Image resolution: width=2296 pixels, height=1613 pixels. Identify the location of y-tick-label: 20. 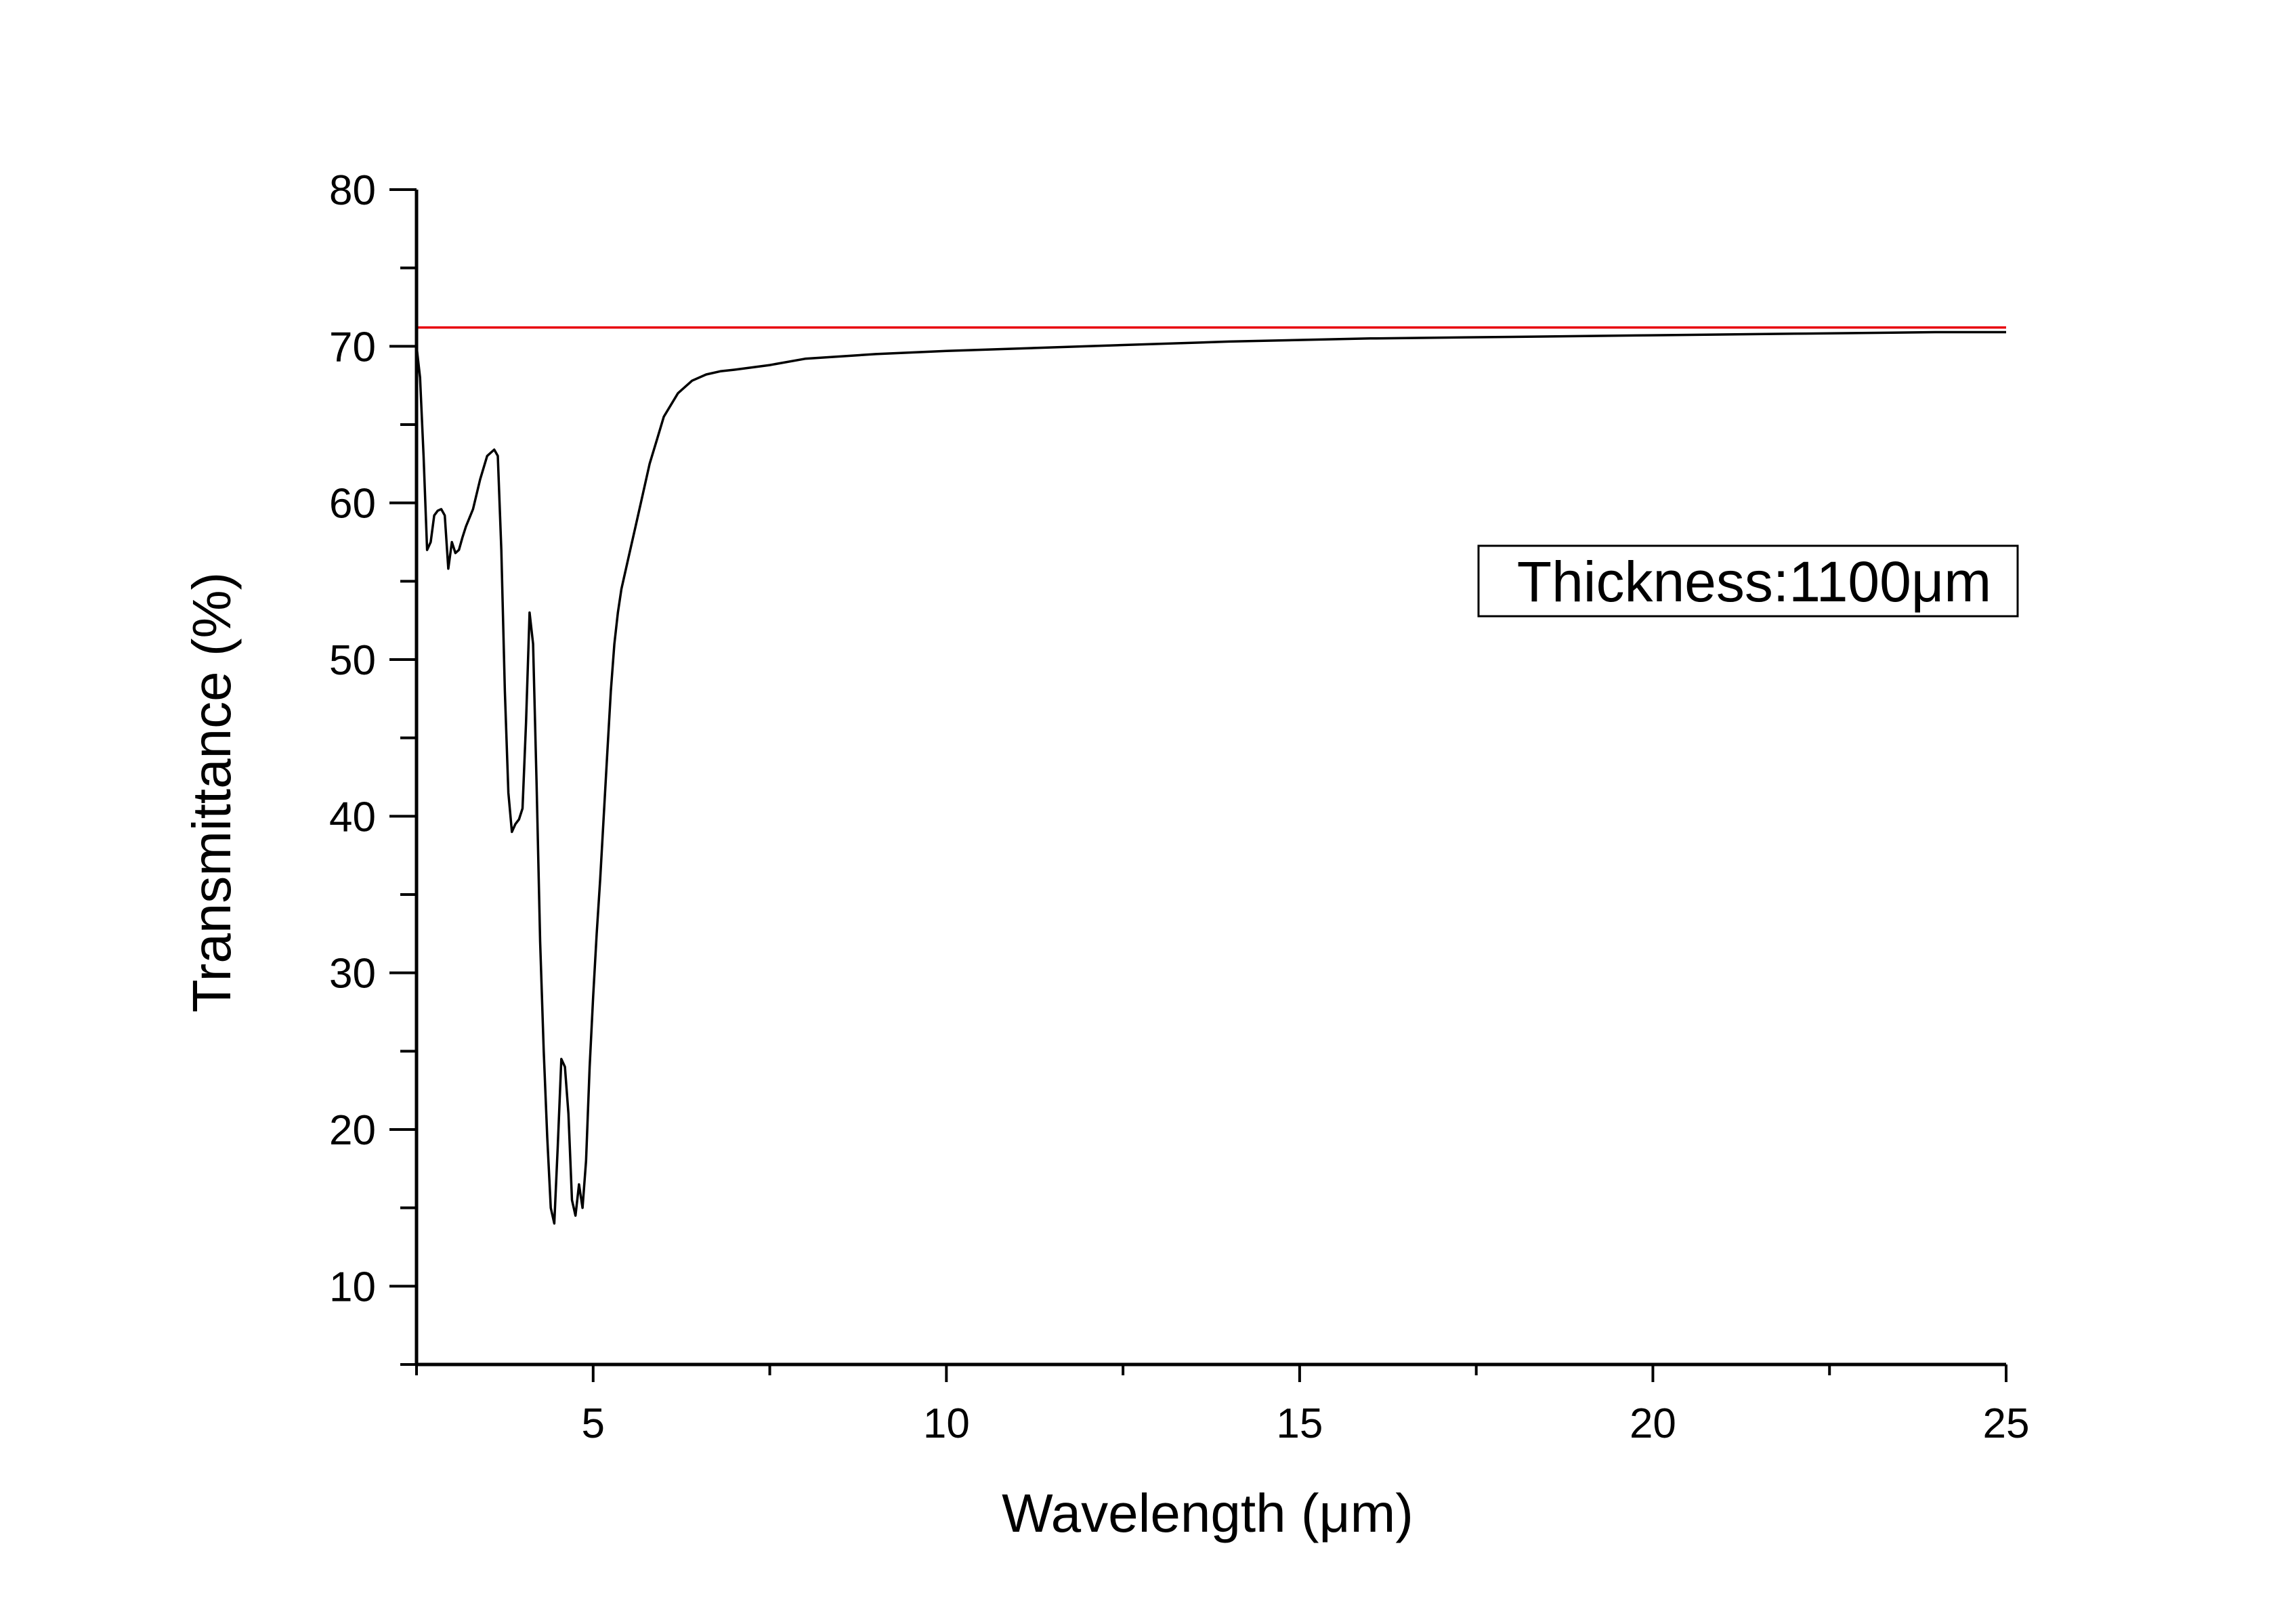
(352, 1130).